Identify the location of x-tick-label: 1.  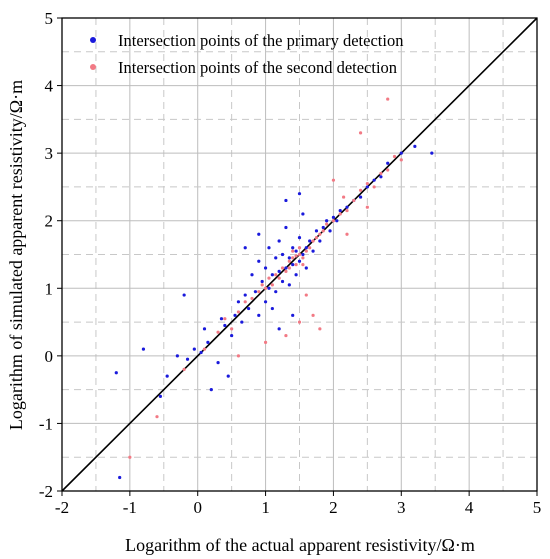
(265, 507).